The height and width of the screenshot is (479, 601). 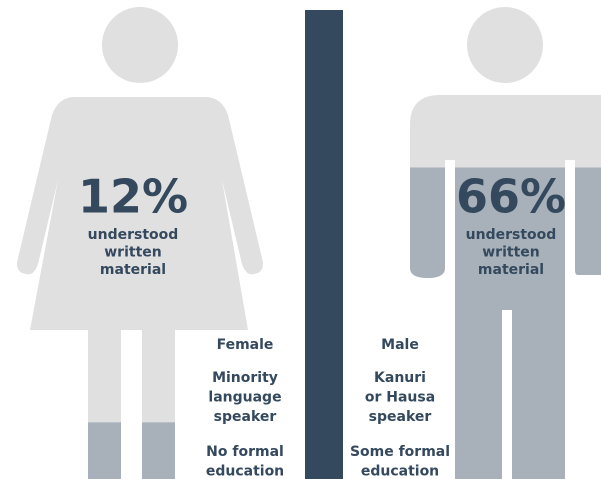 I want to click on divider, so click(x=324, y=244).